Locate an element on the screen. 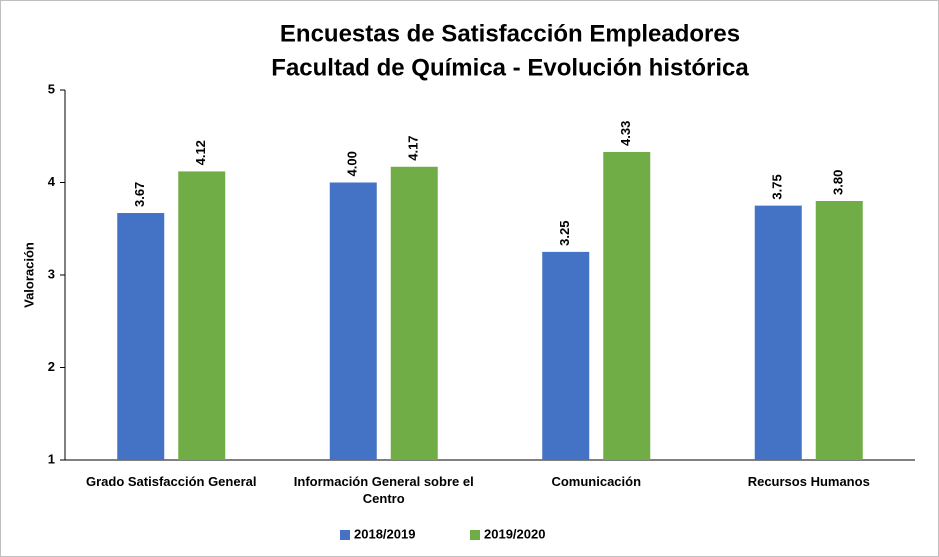 This screenshot has width=939, height=557. y-tick-label: 2 is located at coordinates (51, 366).